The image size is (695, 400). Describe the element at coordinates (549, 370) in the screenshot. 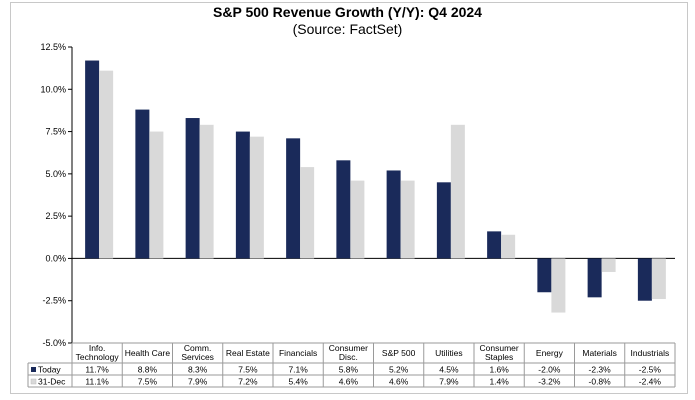

I see `data-label: -2.0%` at that location.